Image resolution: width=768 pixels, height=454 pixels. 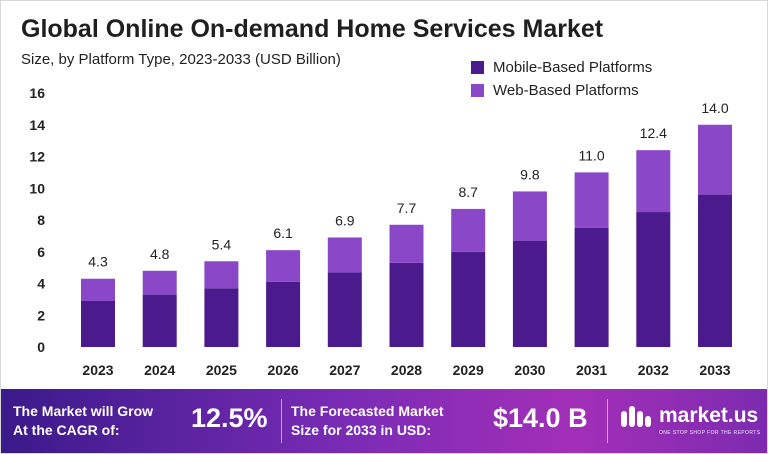 What do you see at coordinates (98, 262) in the screenshot?
I see `bar-total-label: 4.3` at bounding box center [98, 262].